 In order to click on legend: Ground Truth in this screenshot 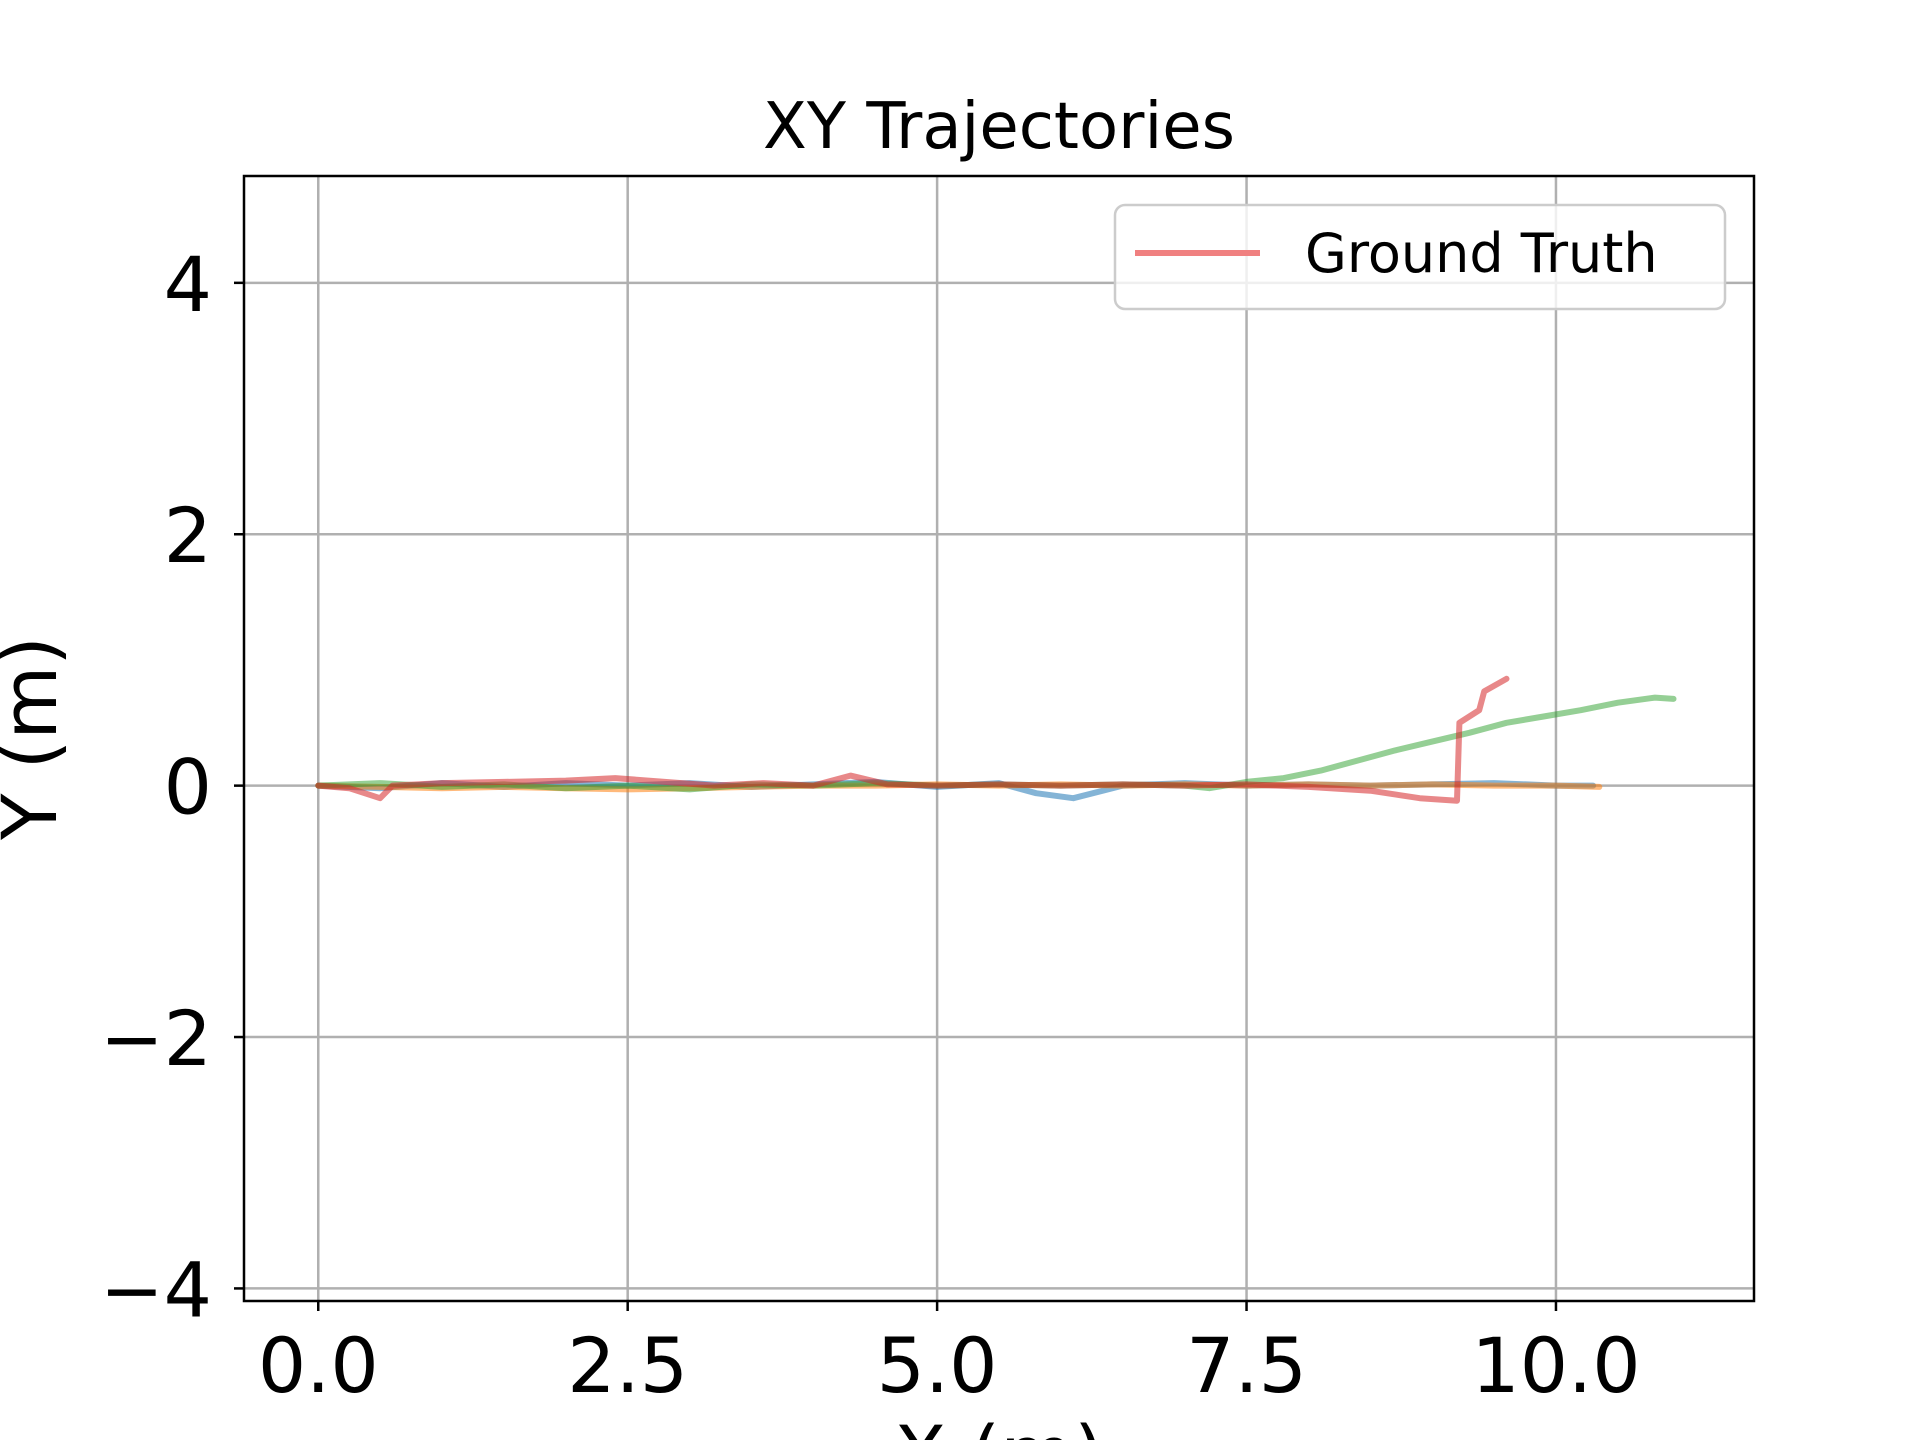, I will do `click(1420, 257)`.